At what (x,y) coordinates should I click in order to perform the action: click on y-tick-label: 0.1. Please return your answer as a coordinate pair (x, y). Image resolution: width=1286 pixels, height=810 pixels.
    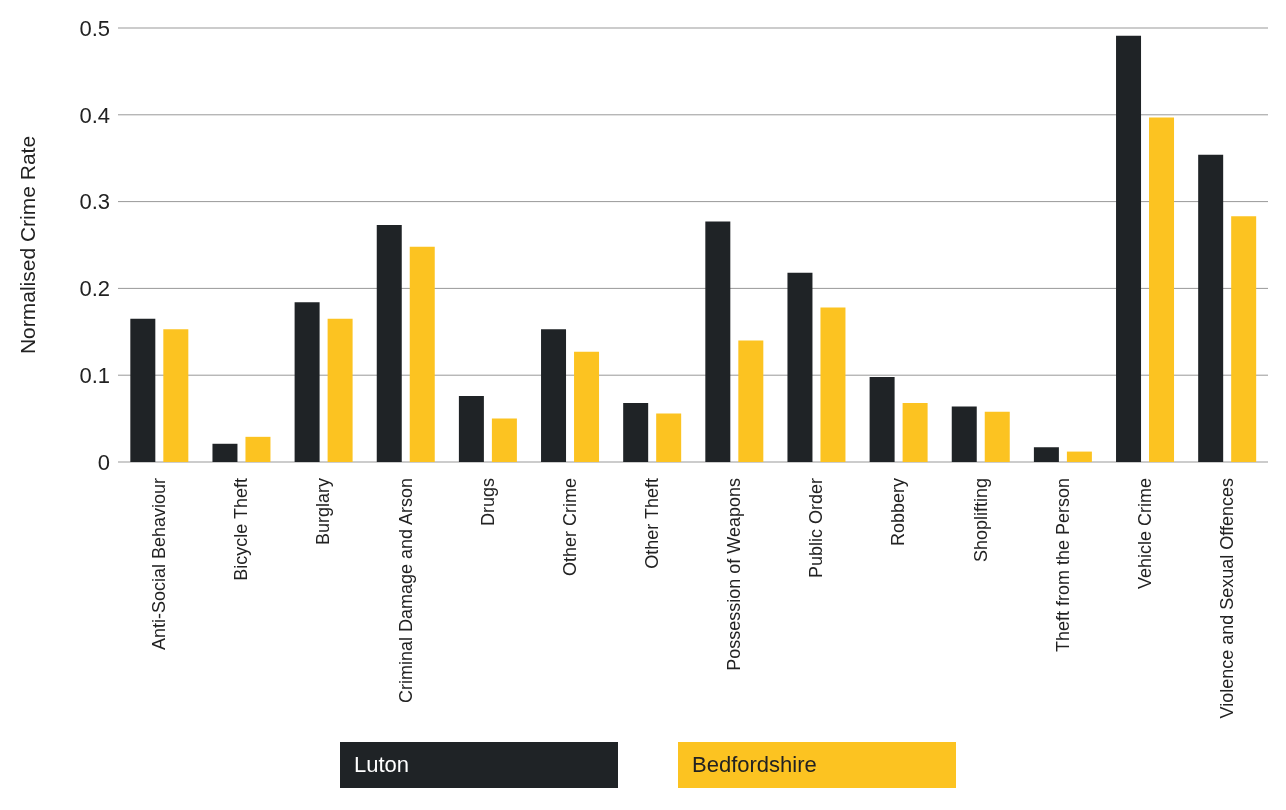
    Looking at the image, I should click on (94, 376).